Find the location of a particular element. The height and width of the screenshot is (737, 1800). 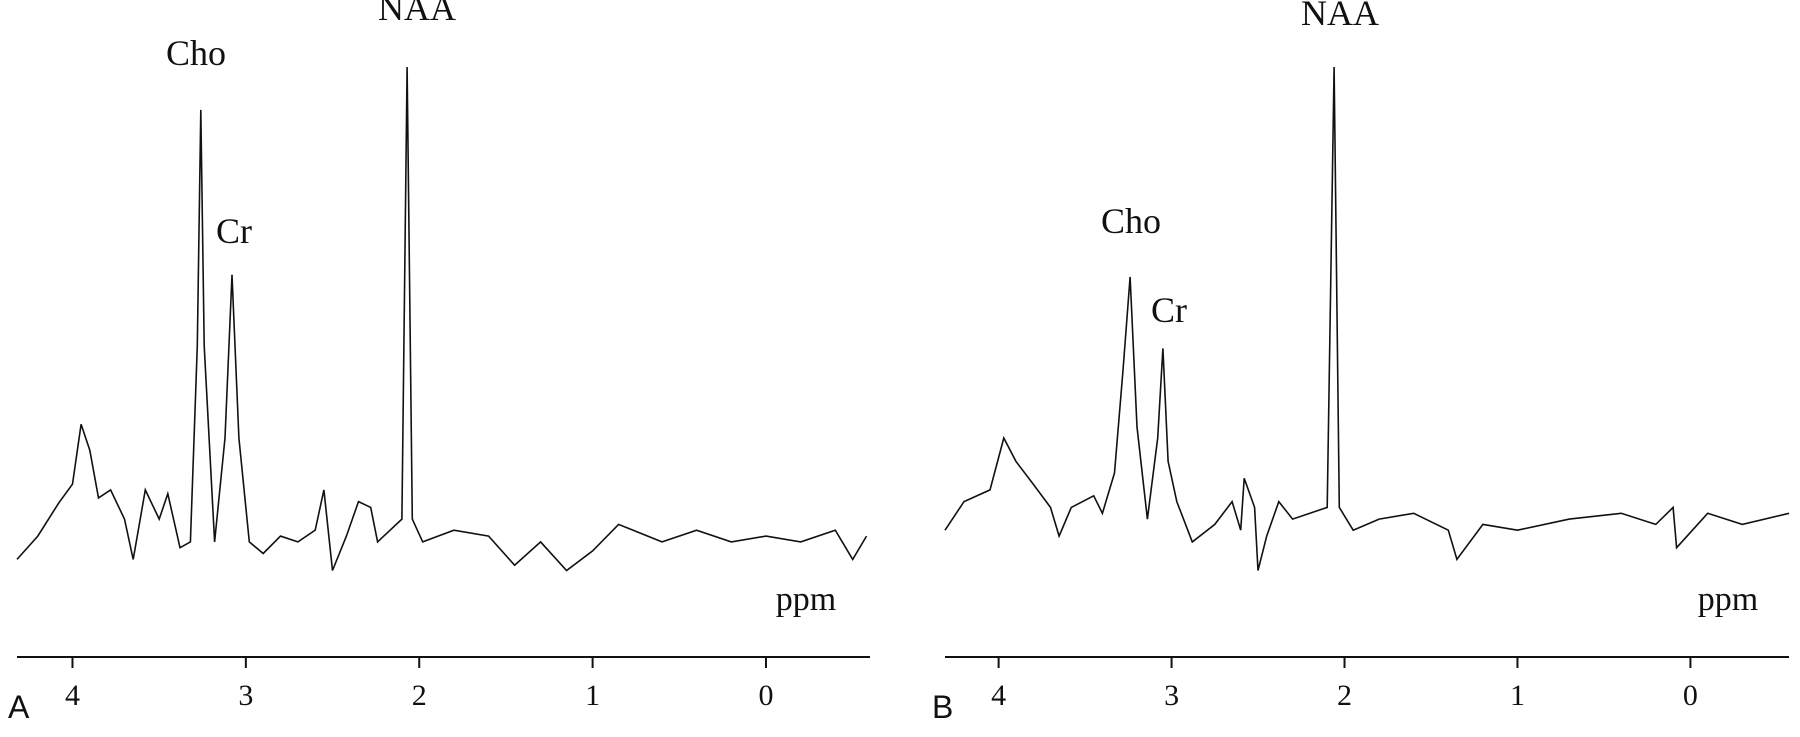

panel-label: A is located at coordinates (19, 707).